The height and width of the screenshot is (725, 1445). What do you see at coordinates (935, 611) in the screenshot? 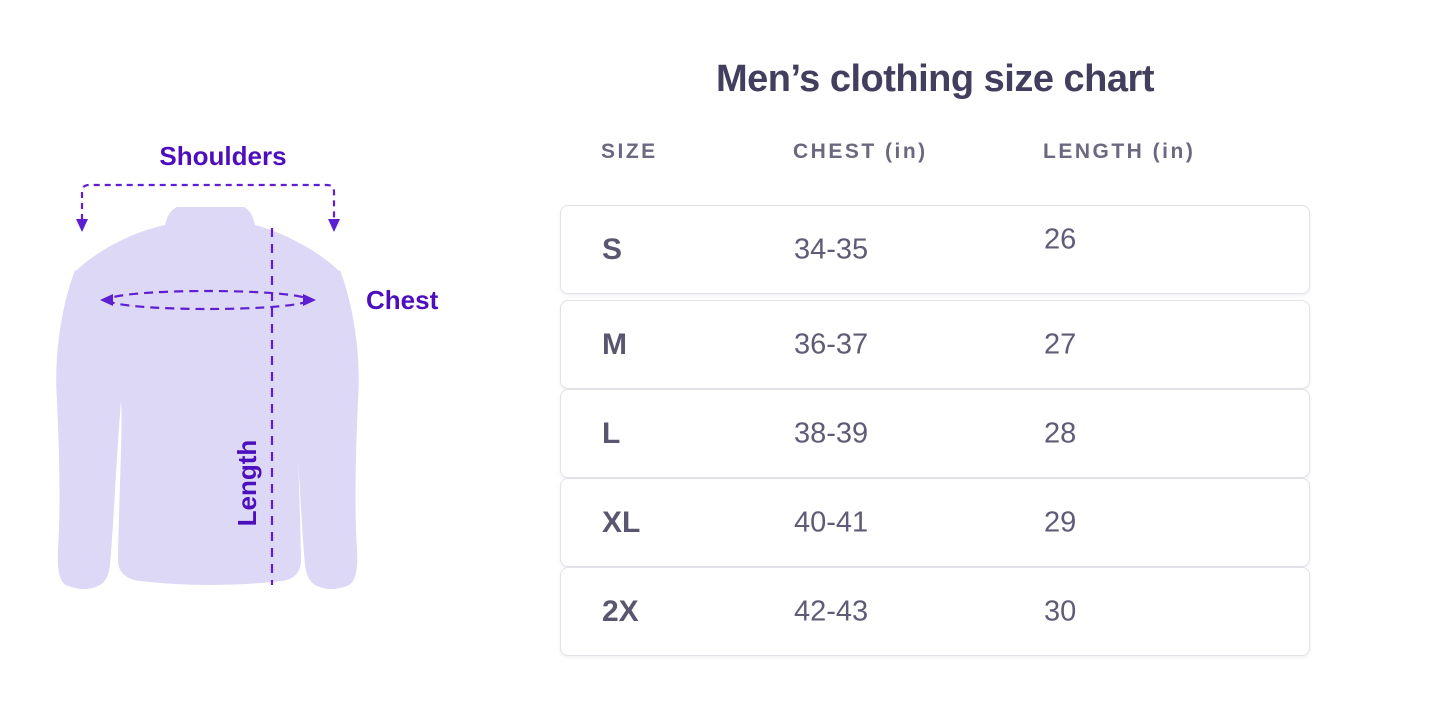
I see `table-row: 2X 42-43 30` at bounding box center [935, 611].